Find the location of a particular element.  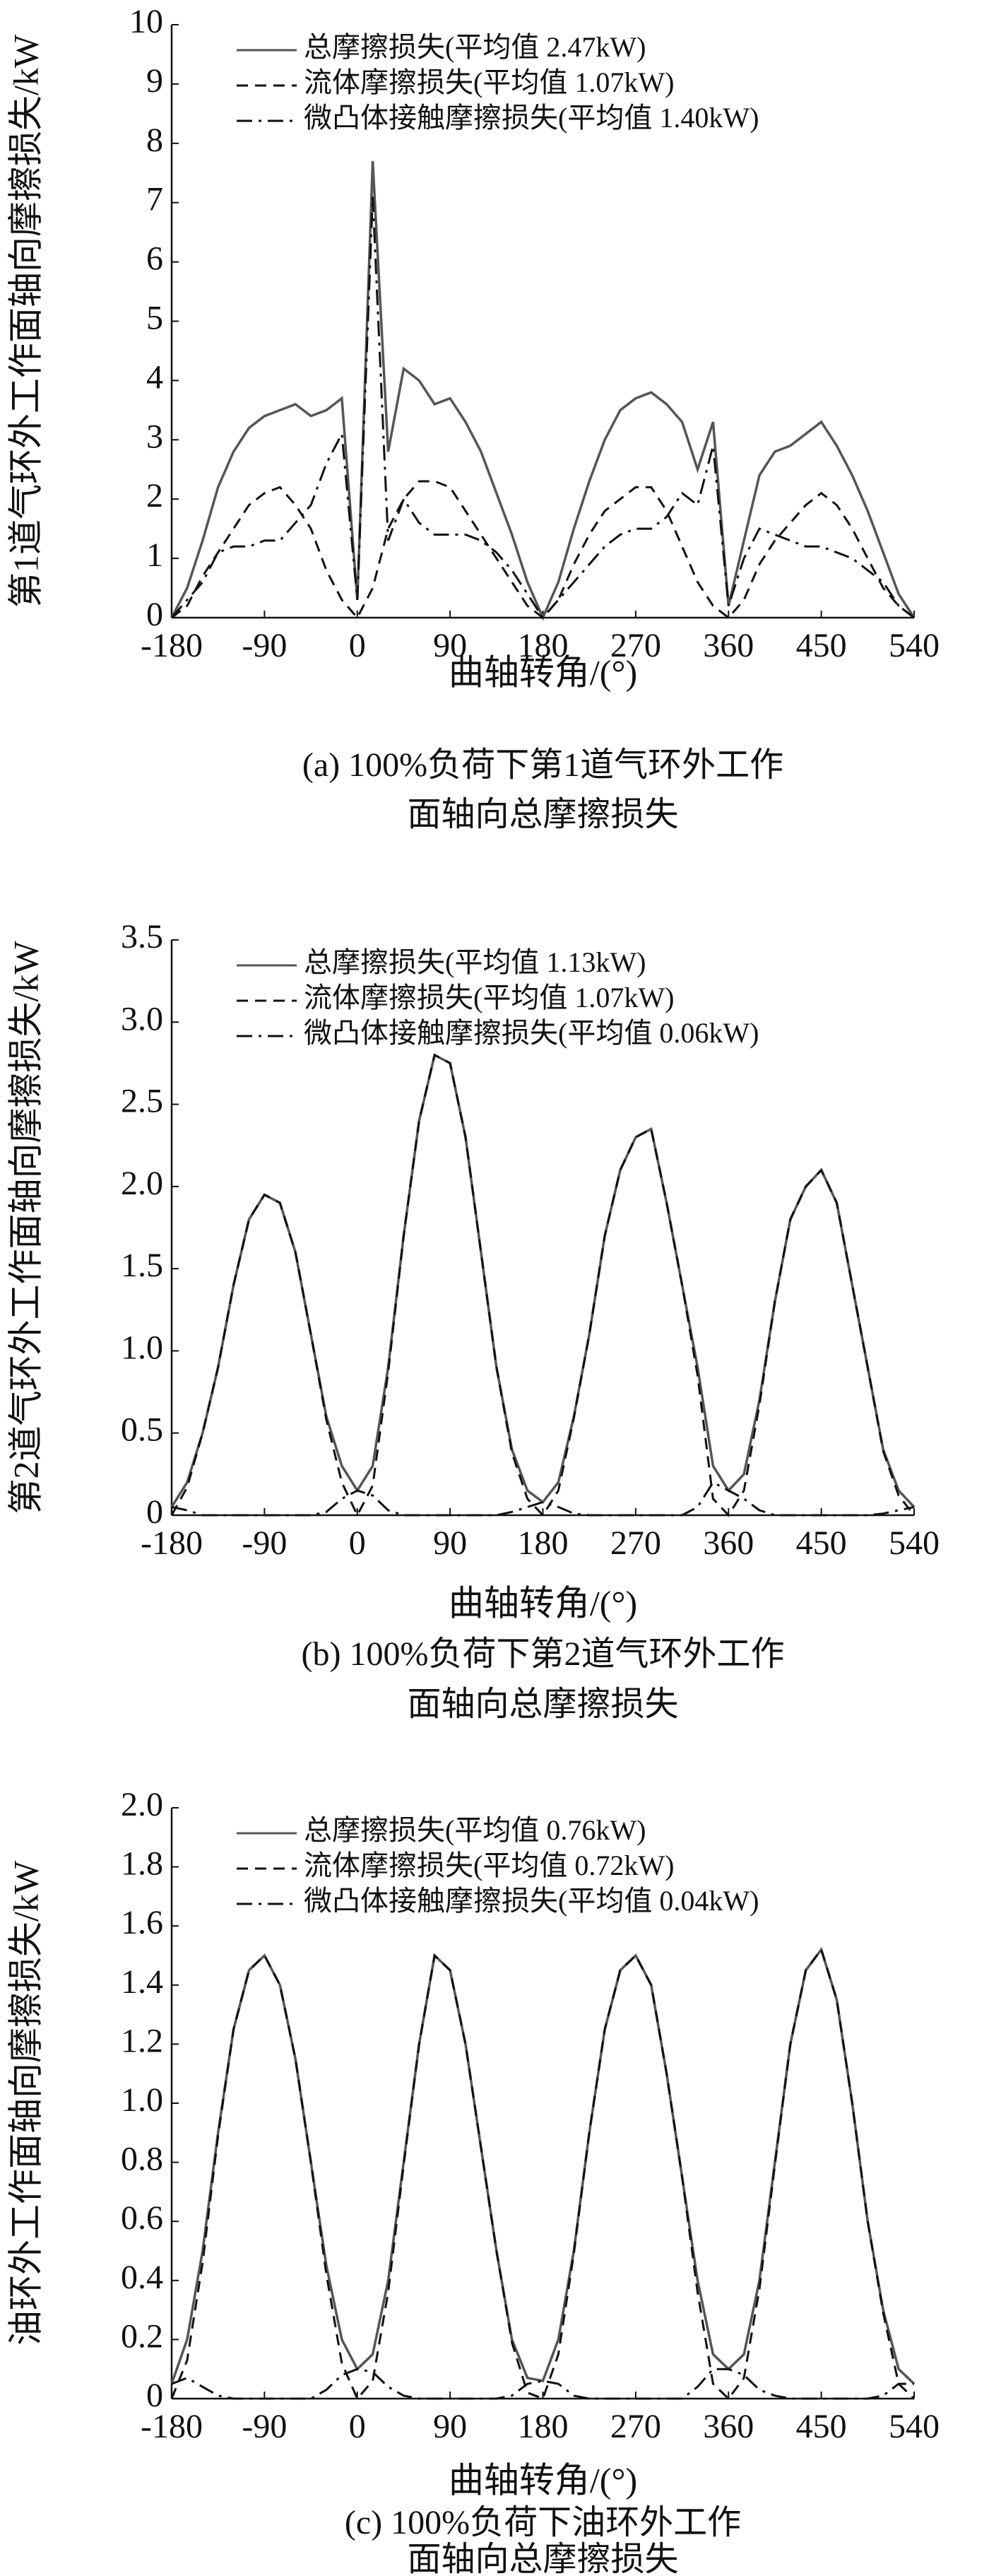

y-tick-label: 1.2 is located at coordinates (142, 2040).